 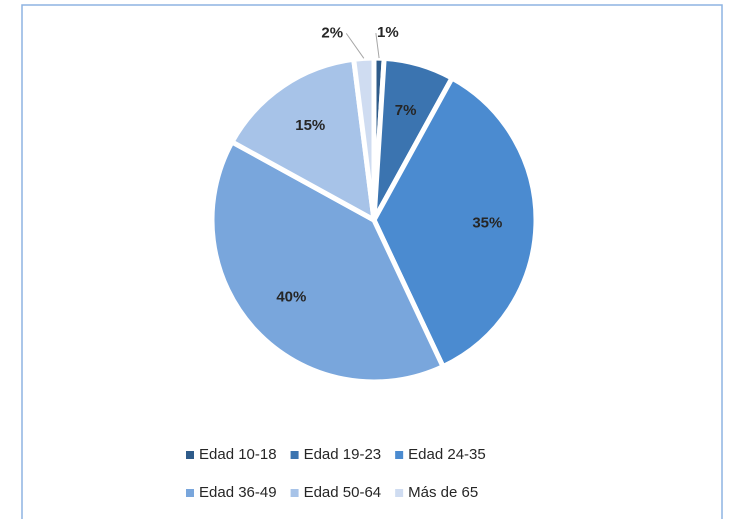 What do you see at coordinates (238, 492) in the screenshot?
I see `legend-label: Edad 36-49` at bounding box center [238, 492].